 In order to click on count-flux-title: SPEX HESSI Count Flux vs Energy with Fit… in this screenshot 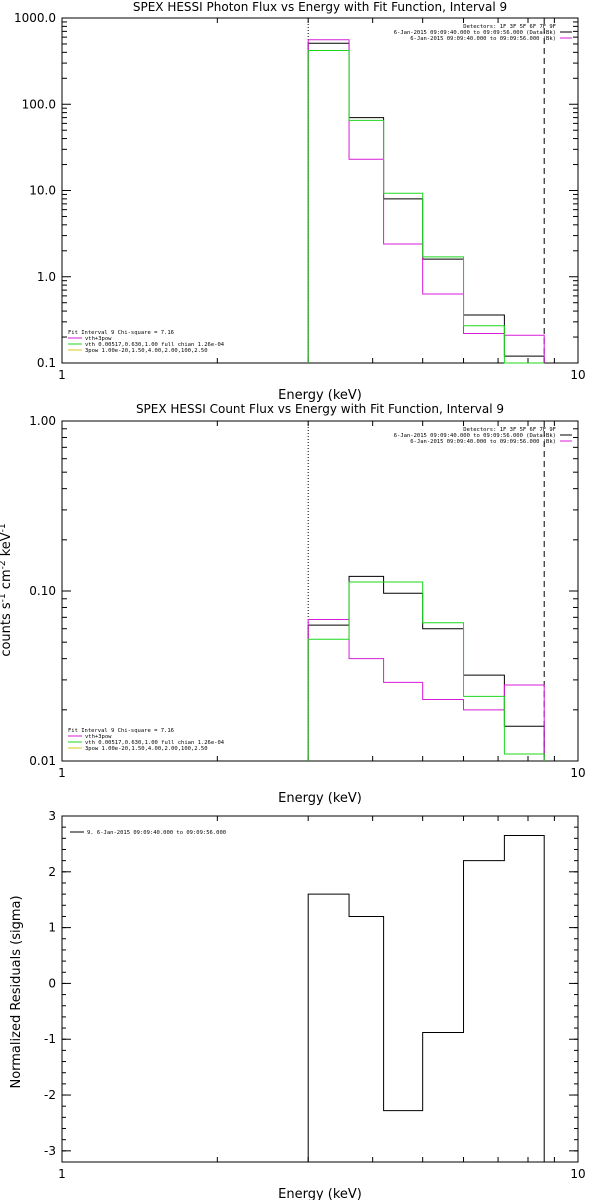, I will do `click(320, 409)`.